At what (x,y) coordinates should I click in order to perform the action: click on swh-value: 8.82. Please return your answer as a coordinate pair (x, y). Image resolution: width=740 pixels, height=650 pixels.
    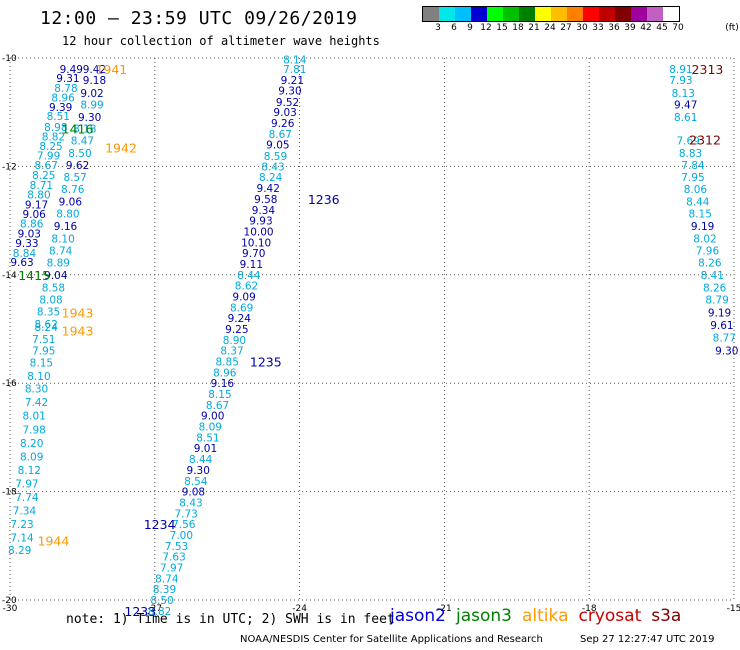
    Looking at the image, I should click on (159, 612).